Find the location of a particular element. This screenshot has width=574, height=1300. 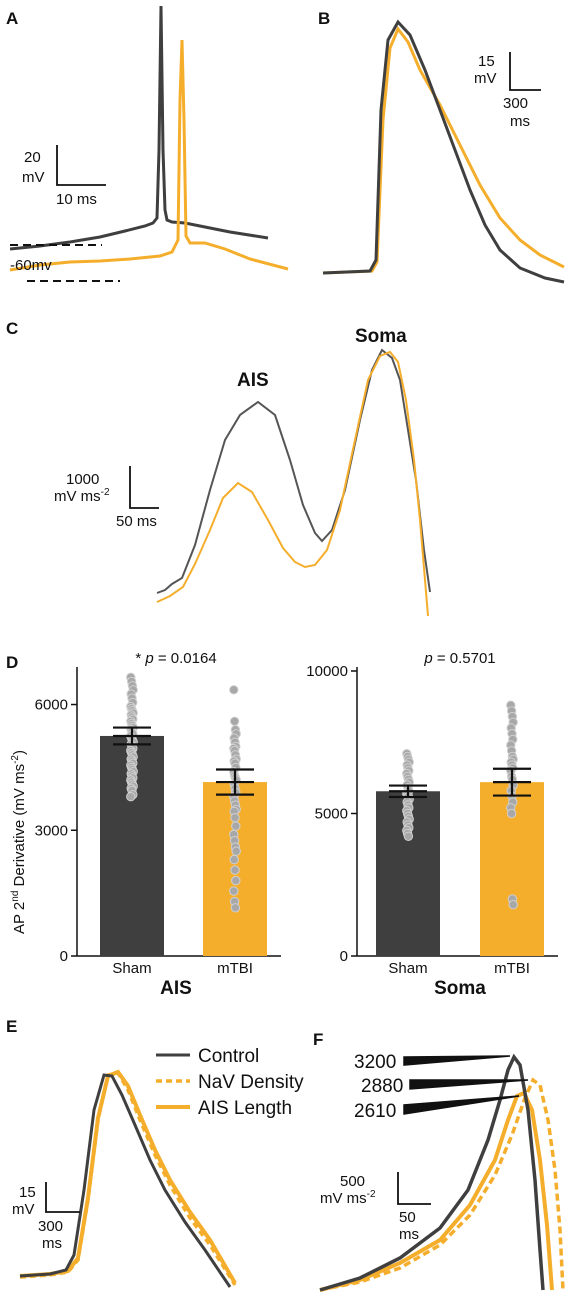

scalebar-b-x-unit: ms is located at coordinates (520, 121).